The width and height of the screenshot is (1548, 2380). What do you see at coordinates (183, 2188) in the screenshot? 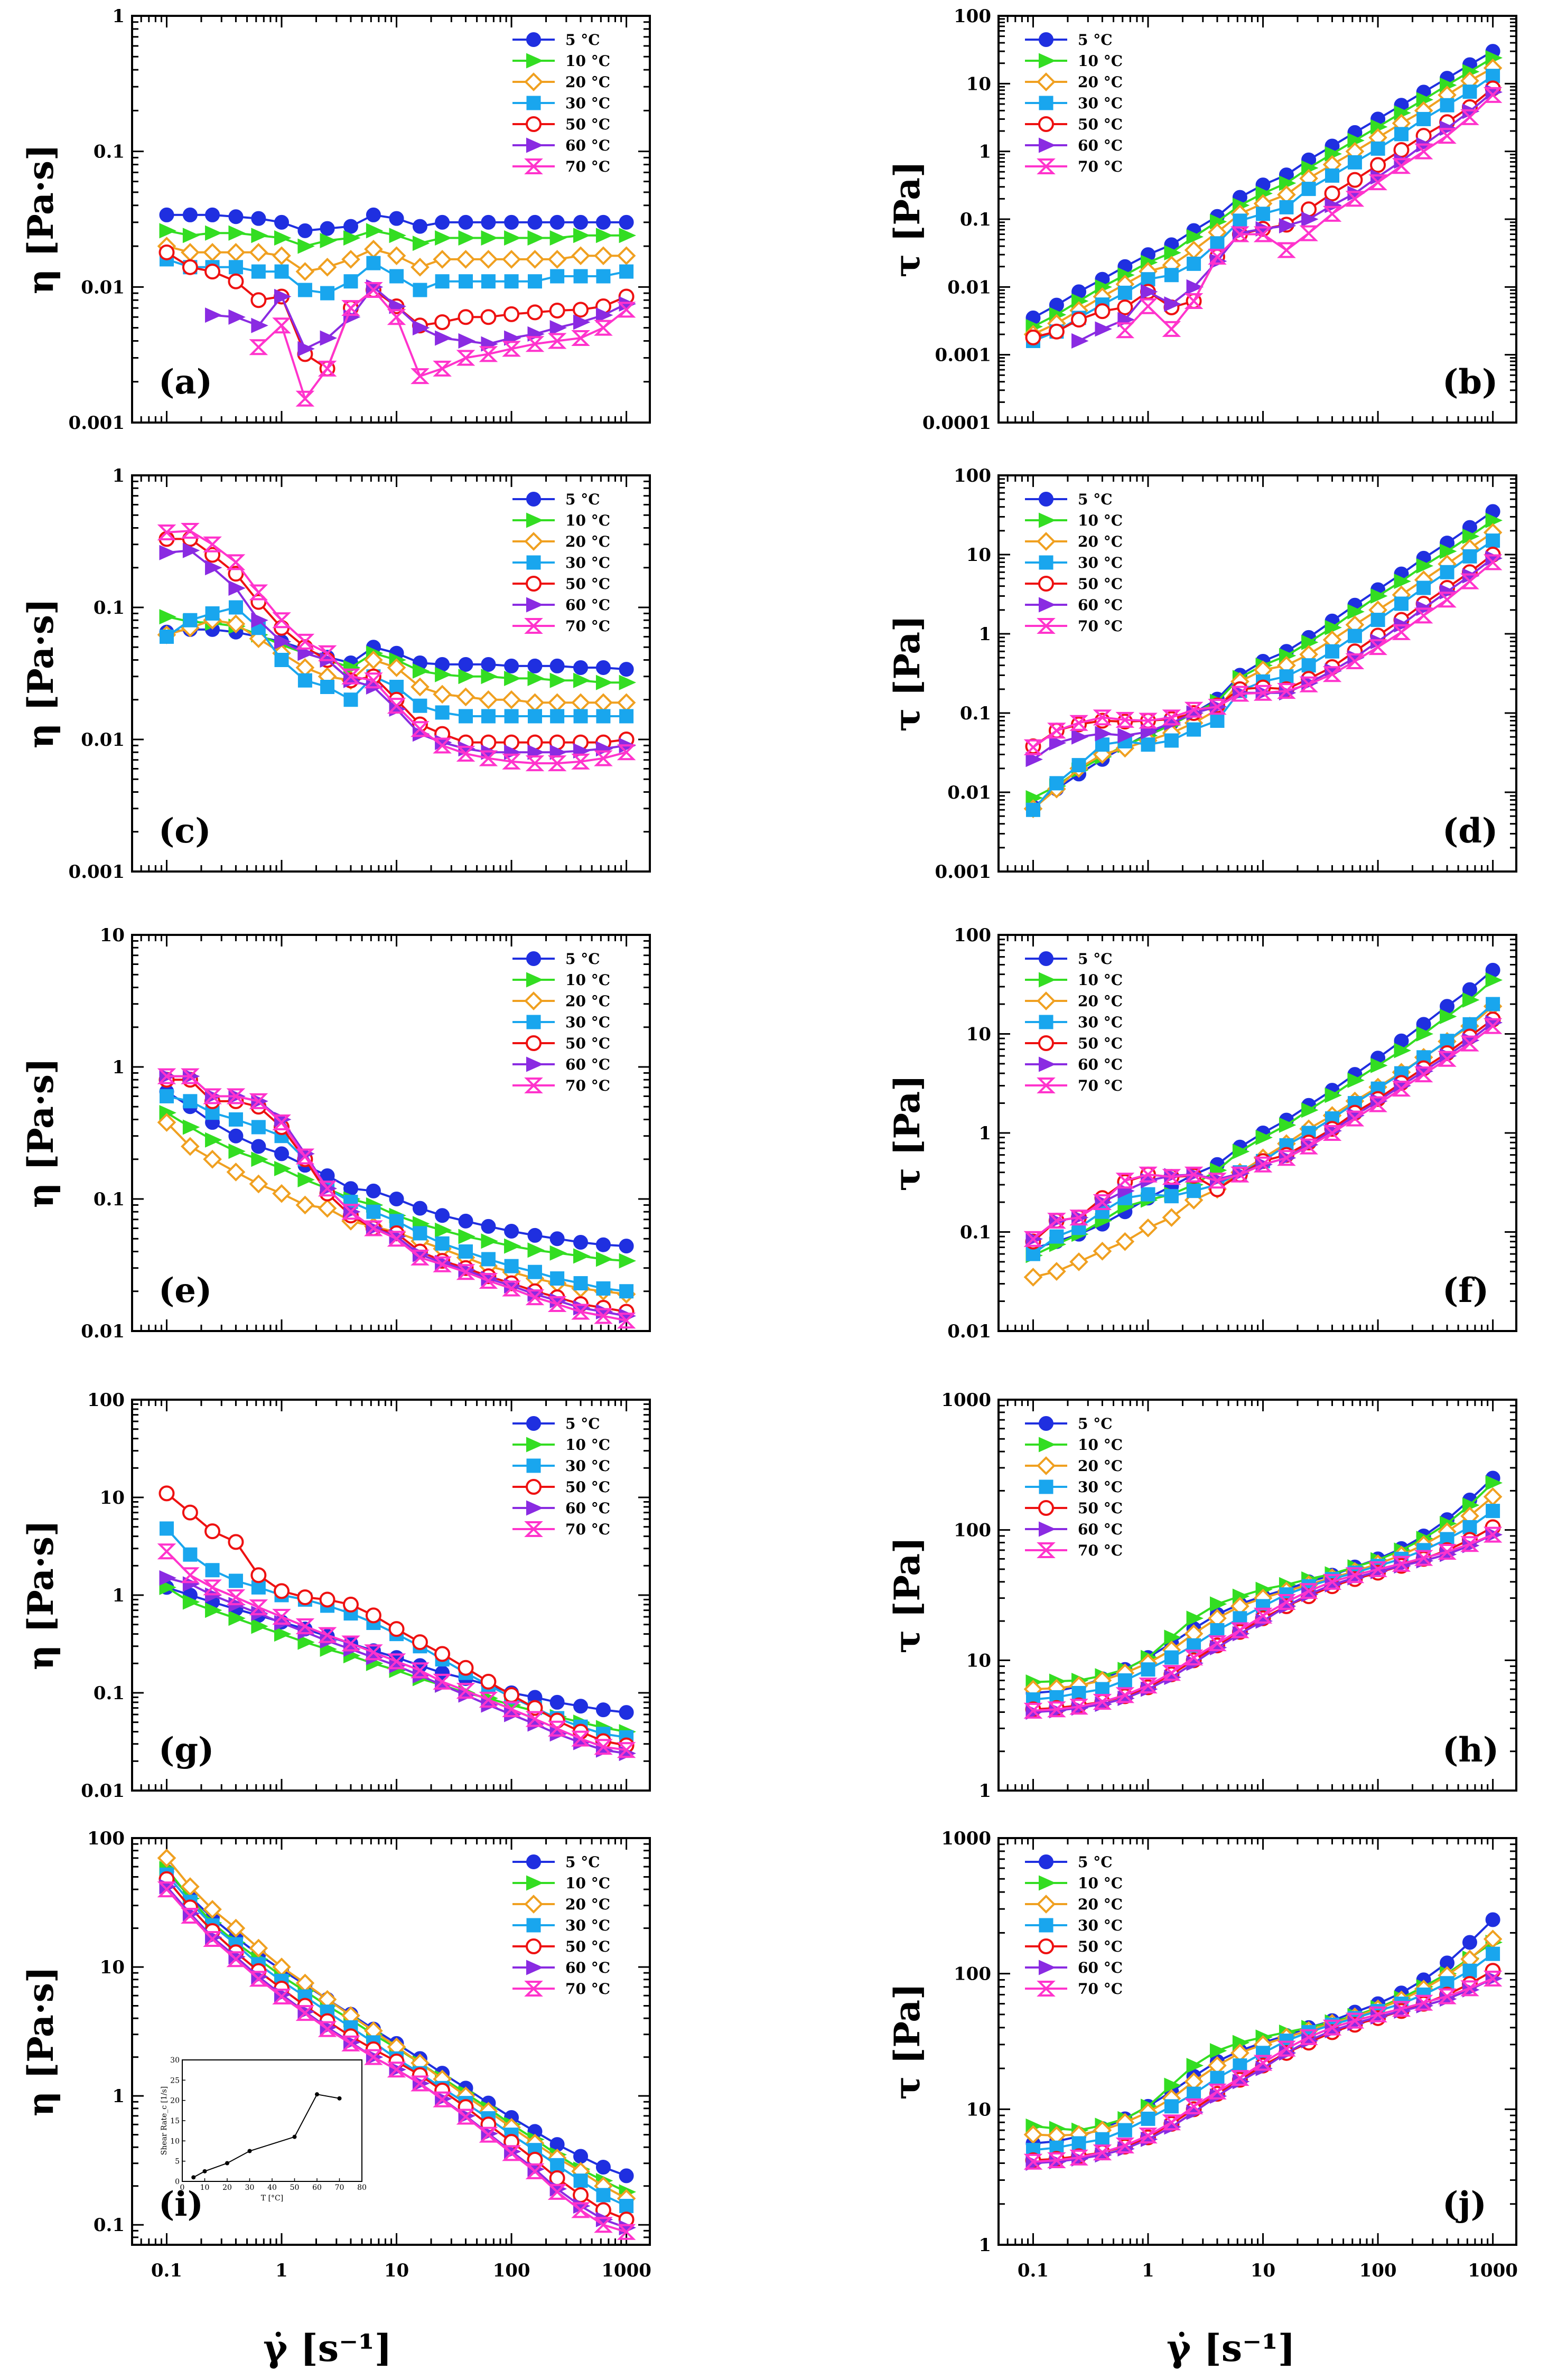
I see `inset-x-tick-label: 0` at bounding box center [183, 2188].